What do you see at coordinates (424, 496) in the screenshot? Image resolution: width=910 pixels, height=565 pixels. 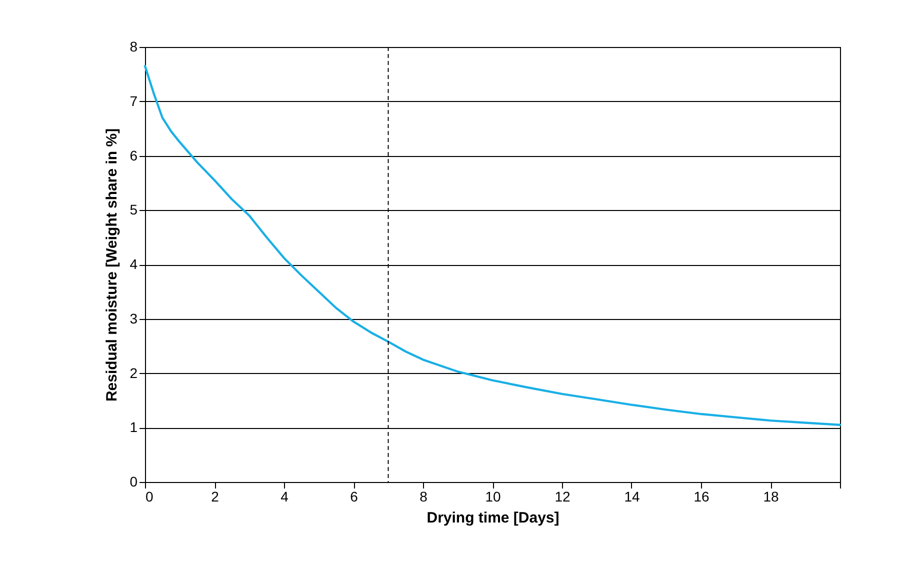 I see `x-tick-label: 8` at bounding box center [424, 496].